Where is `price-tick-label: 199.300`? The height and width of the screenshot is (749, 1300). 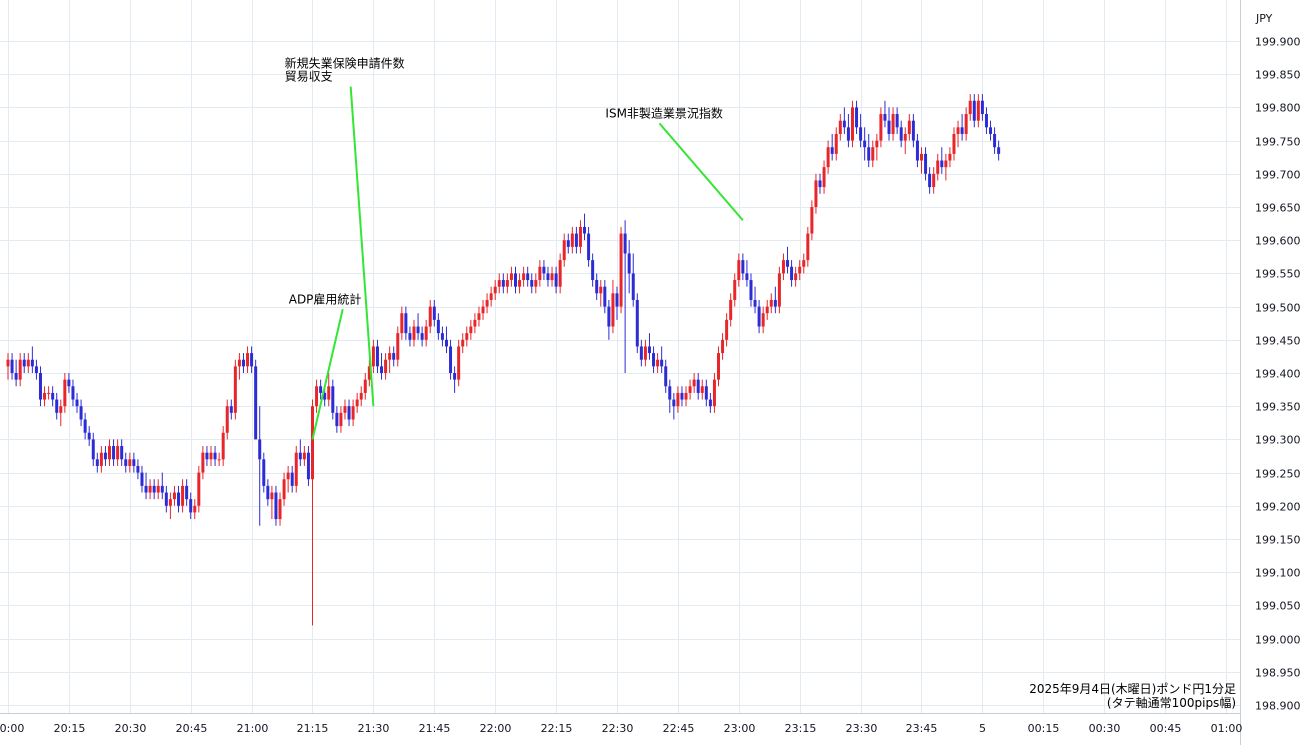 price-tick-label: 199.300 is located at coordinates (1277, 440).